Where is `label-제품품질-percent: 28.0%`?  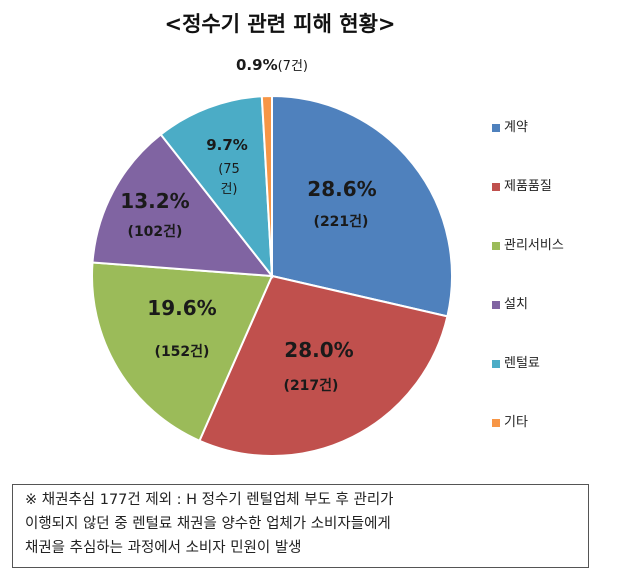
label-제품품질-percent: 28.0% is located at coordinates (318, 350).